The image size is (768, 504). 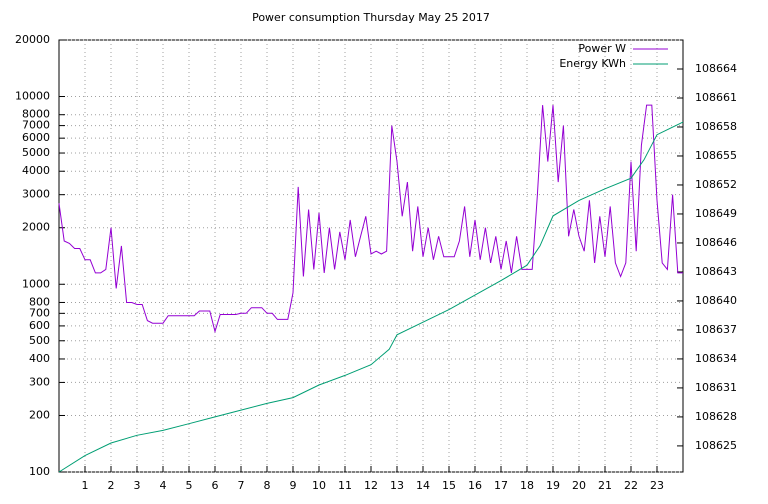 What do you see at coordinates (716, 271) in the screenshot?
I see `y2-tick-label: 108643` at bounding box center [716, 271].